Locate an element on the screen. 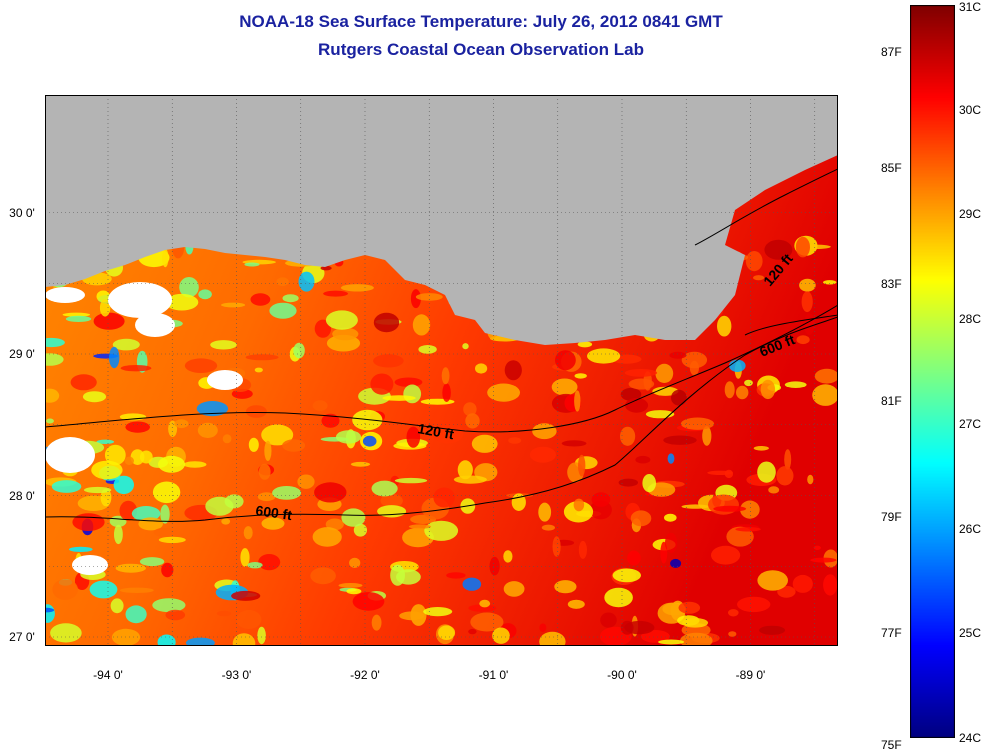 The width and height of the screenshot is (992, 754). celsius-tick-label: 27C is located at coordinates (970, 423).